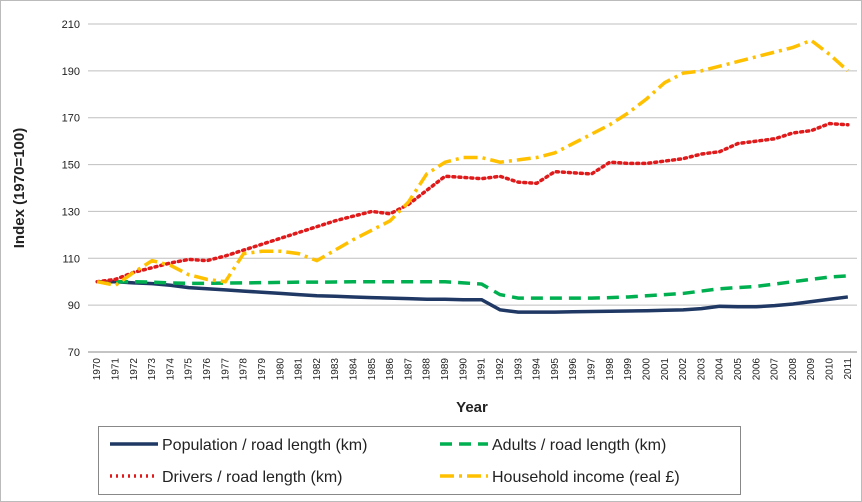 The width and height of the screenshot is (862, 502). I want to click on x-tick-label: 1999, so click(628, 369).